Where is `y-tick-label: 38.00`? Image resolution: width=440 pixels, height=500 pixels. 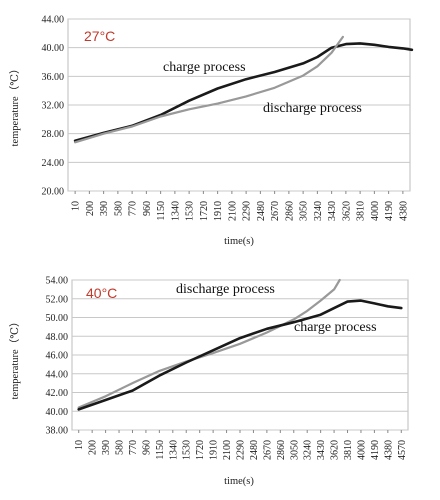
y-tick-label: 38.00 is located at coordinates (57, 431).